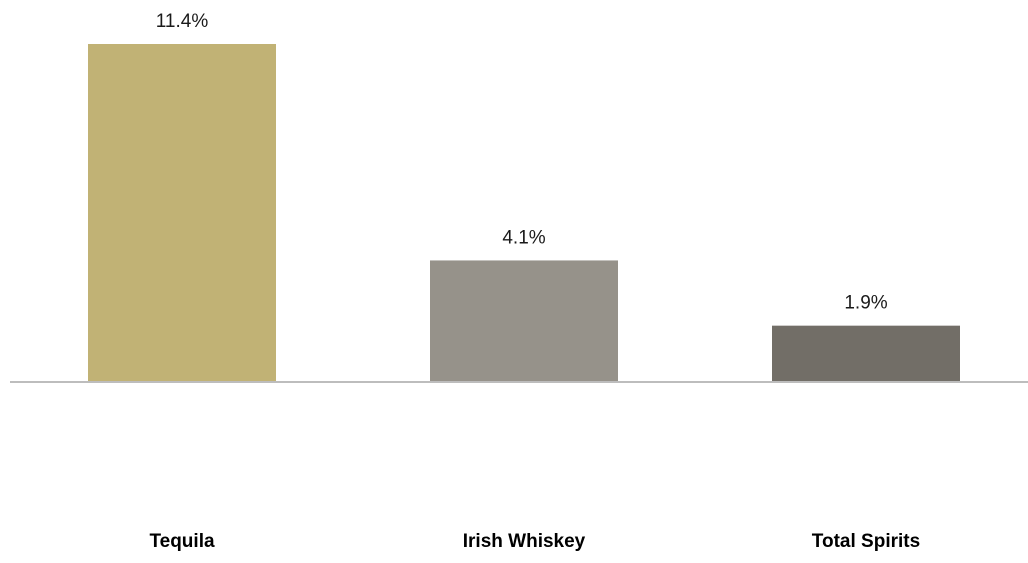  What do you see at coordinates (523, 237) in the screenshot?
I see `data-label: 4.1%` at bounding box center [523, 237].